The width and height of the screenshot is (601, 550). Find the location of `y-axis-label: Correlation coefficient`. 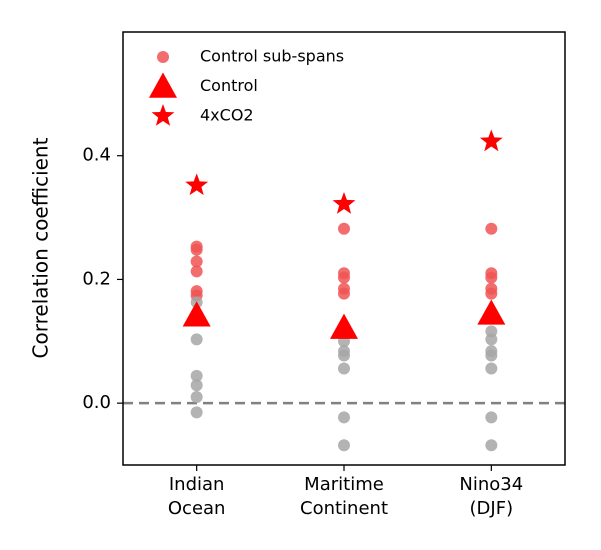

y-axis-label: Correlation coefficient is located at coordinates (41, 247).